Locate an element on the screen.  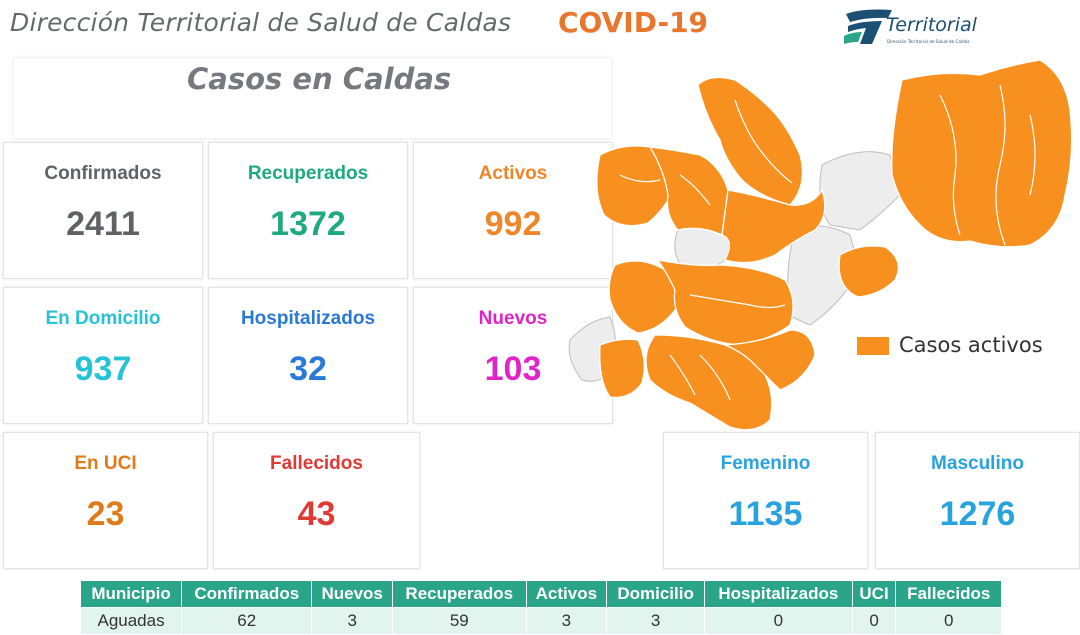
column-header: Nuevos is located at coordinates (352, 594).